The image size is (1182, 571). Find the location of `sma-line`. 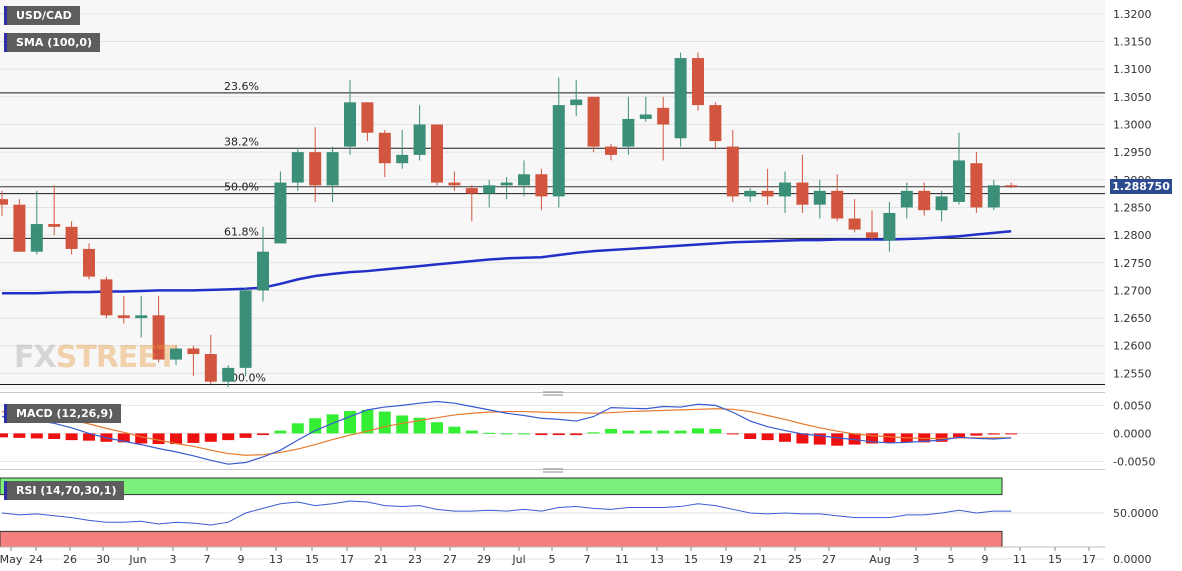

sma-line is located at coordinates (507, 262).